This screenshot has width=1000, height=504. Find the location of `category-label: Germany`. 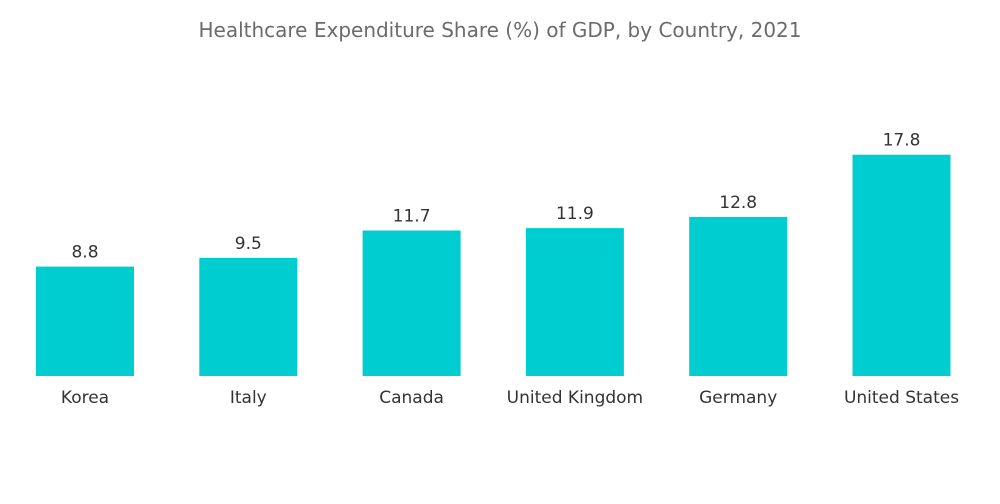

category-label: Germany is located at coordinates (738, 398).